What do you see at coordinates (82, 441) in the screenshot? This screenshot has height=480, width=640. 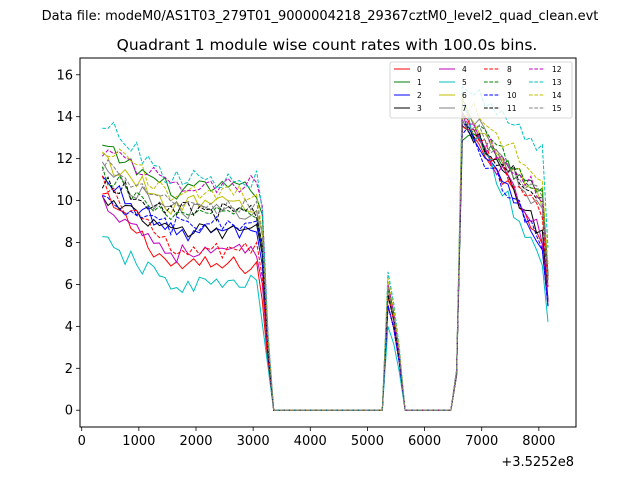 I see `x-tick-label: 0` at bounding box center [82, 441].